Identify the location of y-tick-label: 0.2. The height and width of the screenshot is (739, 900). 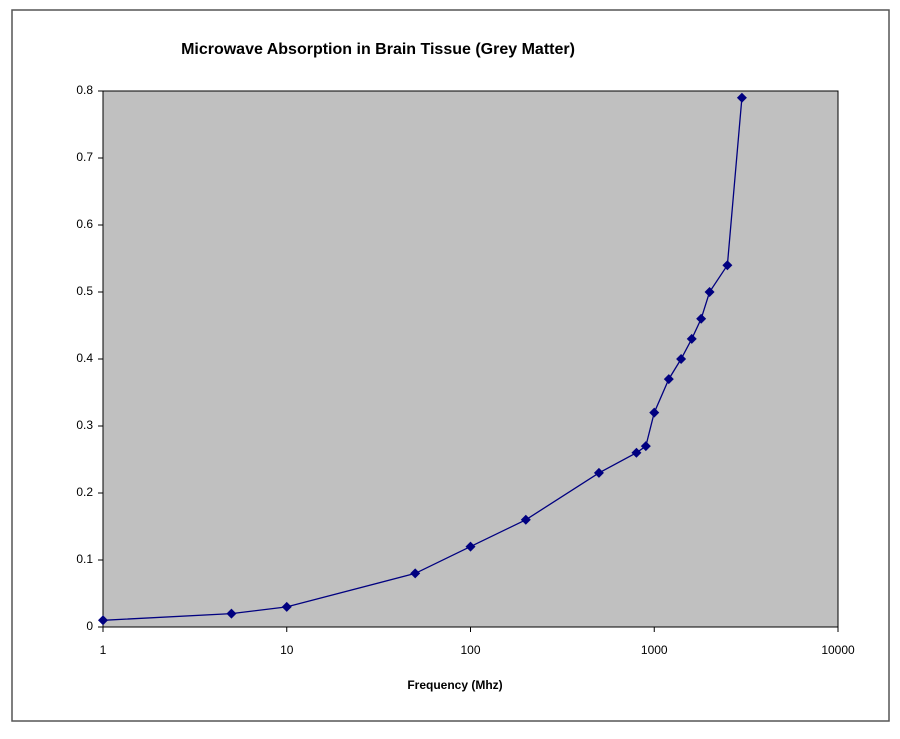
(84, 492).